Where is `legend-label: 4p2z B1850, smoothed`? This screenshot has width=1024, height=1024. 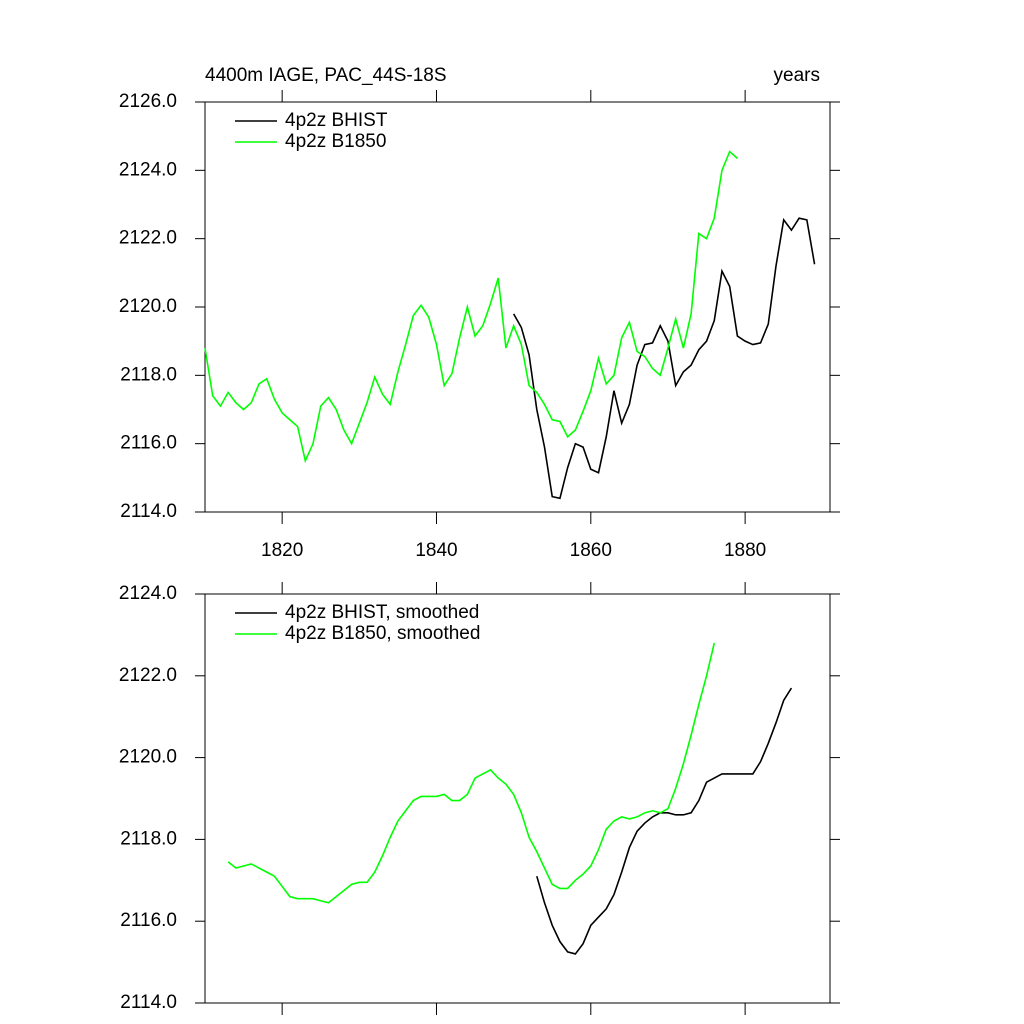 legend-label: 4p2z B1850, smoothed is located at coordinates (382, 633).